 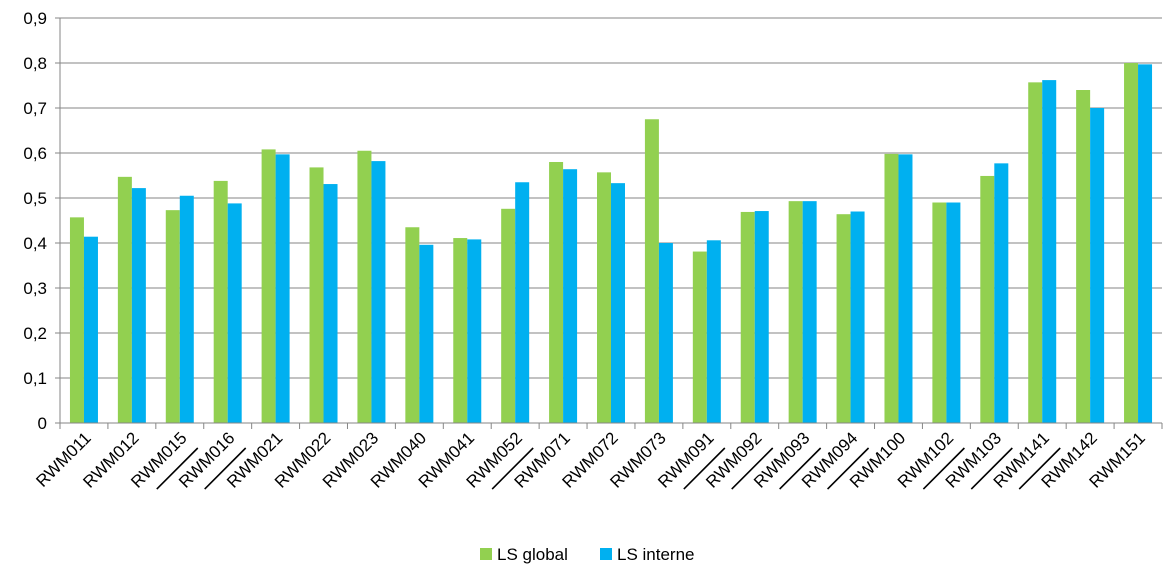 What do you see at coordinates (35, 288) in the screenshot?
I see `y-tick-label: 0,3` at bounding box center [35, 288].